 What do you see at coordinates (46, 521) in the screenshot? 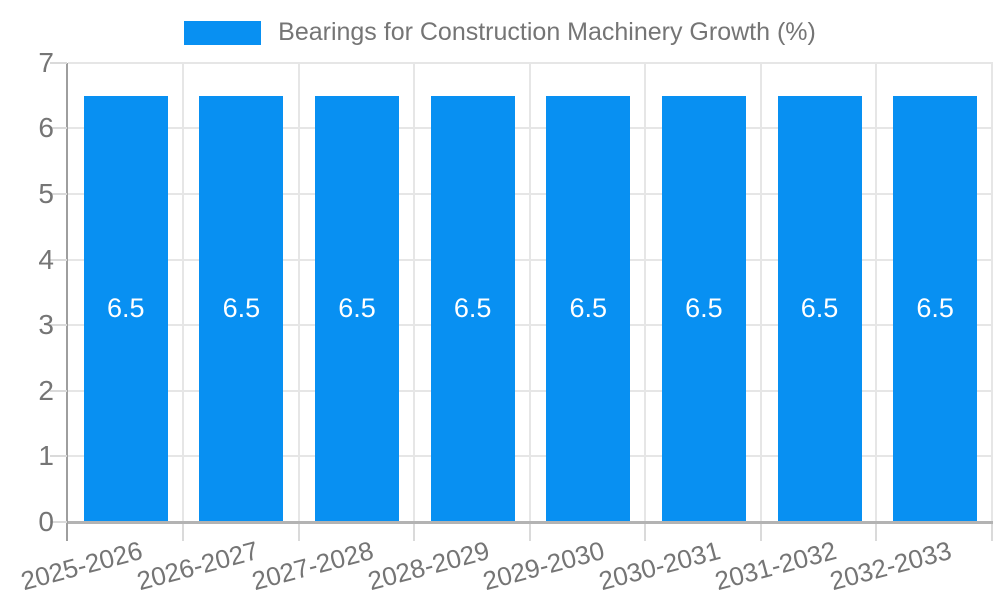
I see `y-axis-label: 0` at bounding box center [46, 521].